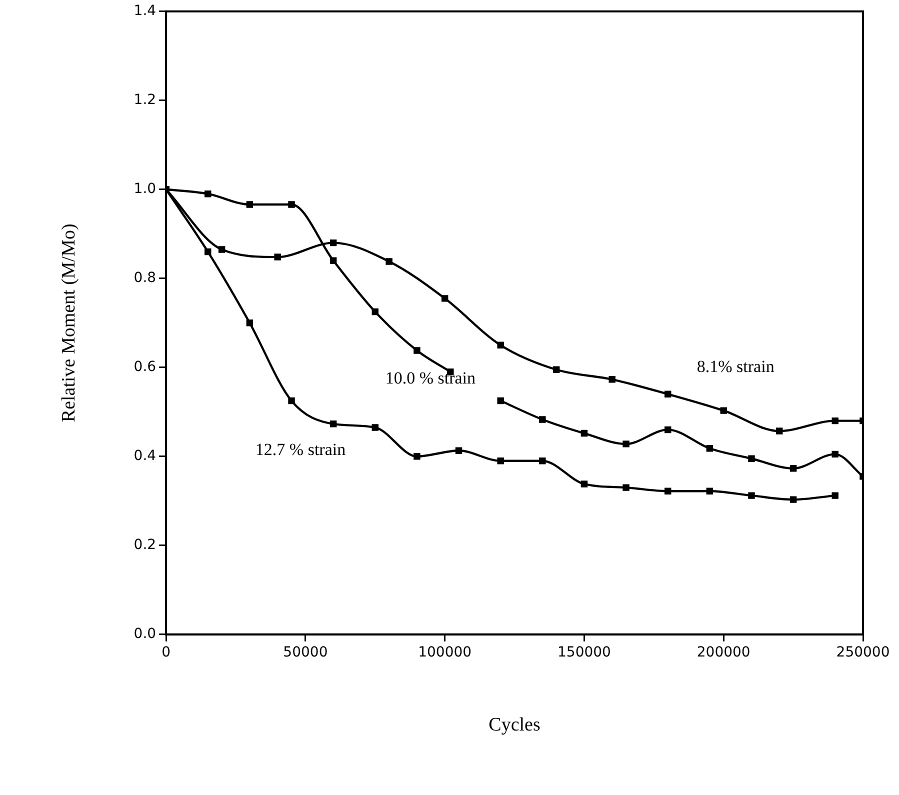 The width and height of the screenshot is (899, 795). What do you see at coordinates (445, 652) in the screenshot?
I see `x-tick-label: 100000` at bounding box center [445, 652].